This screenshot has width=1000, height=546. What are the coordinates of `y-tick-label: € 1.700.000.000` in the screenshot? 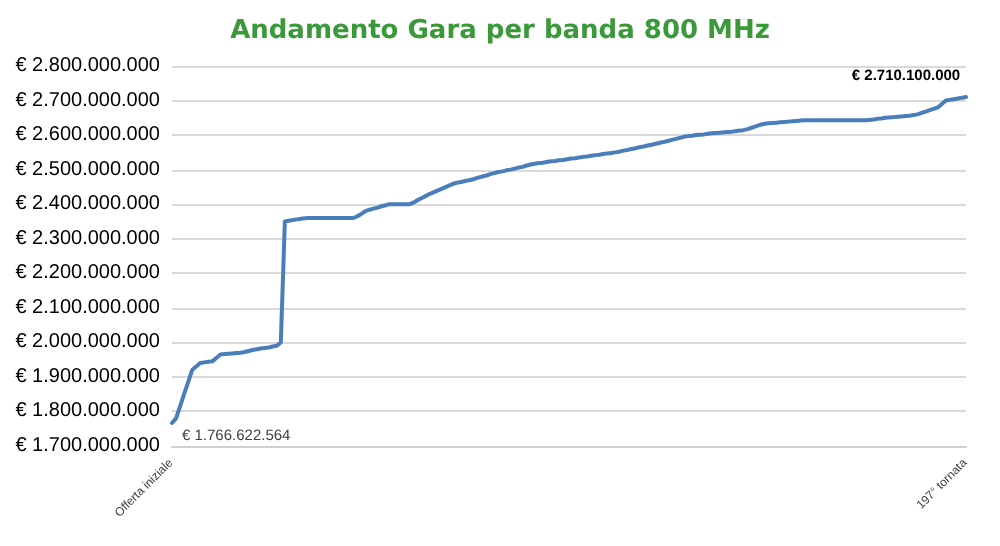 It's located at (88, 446).